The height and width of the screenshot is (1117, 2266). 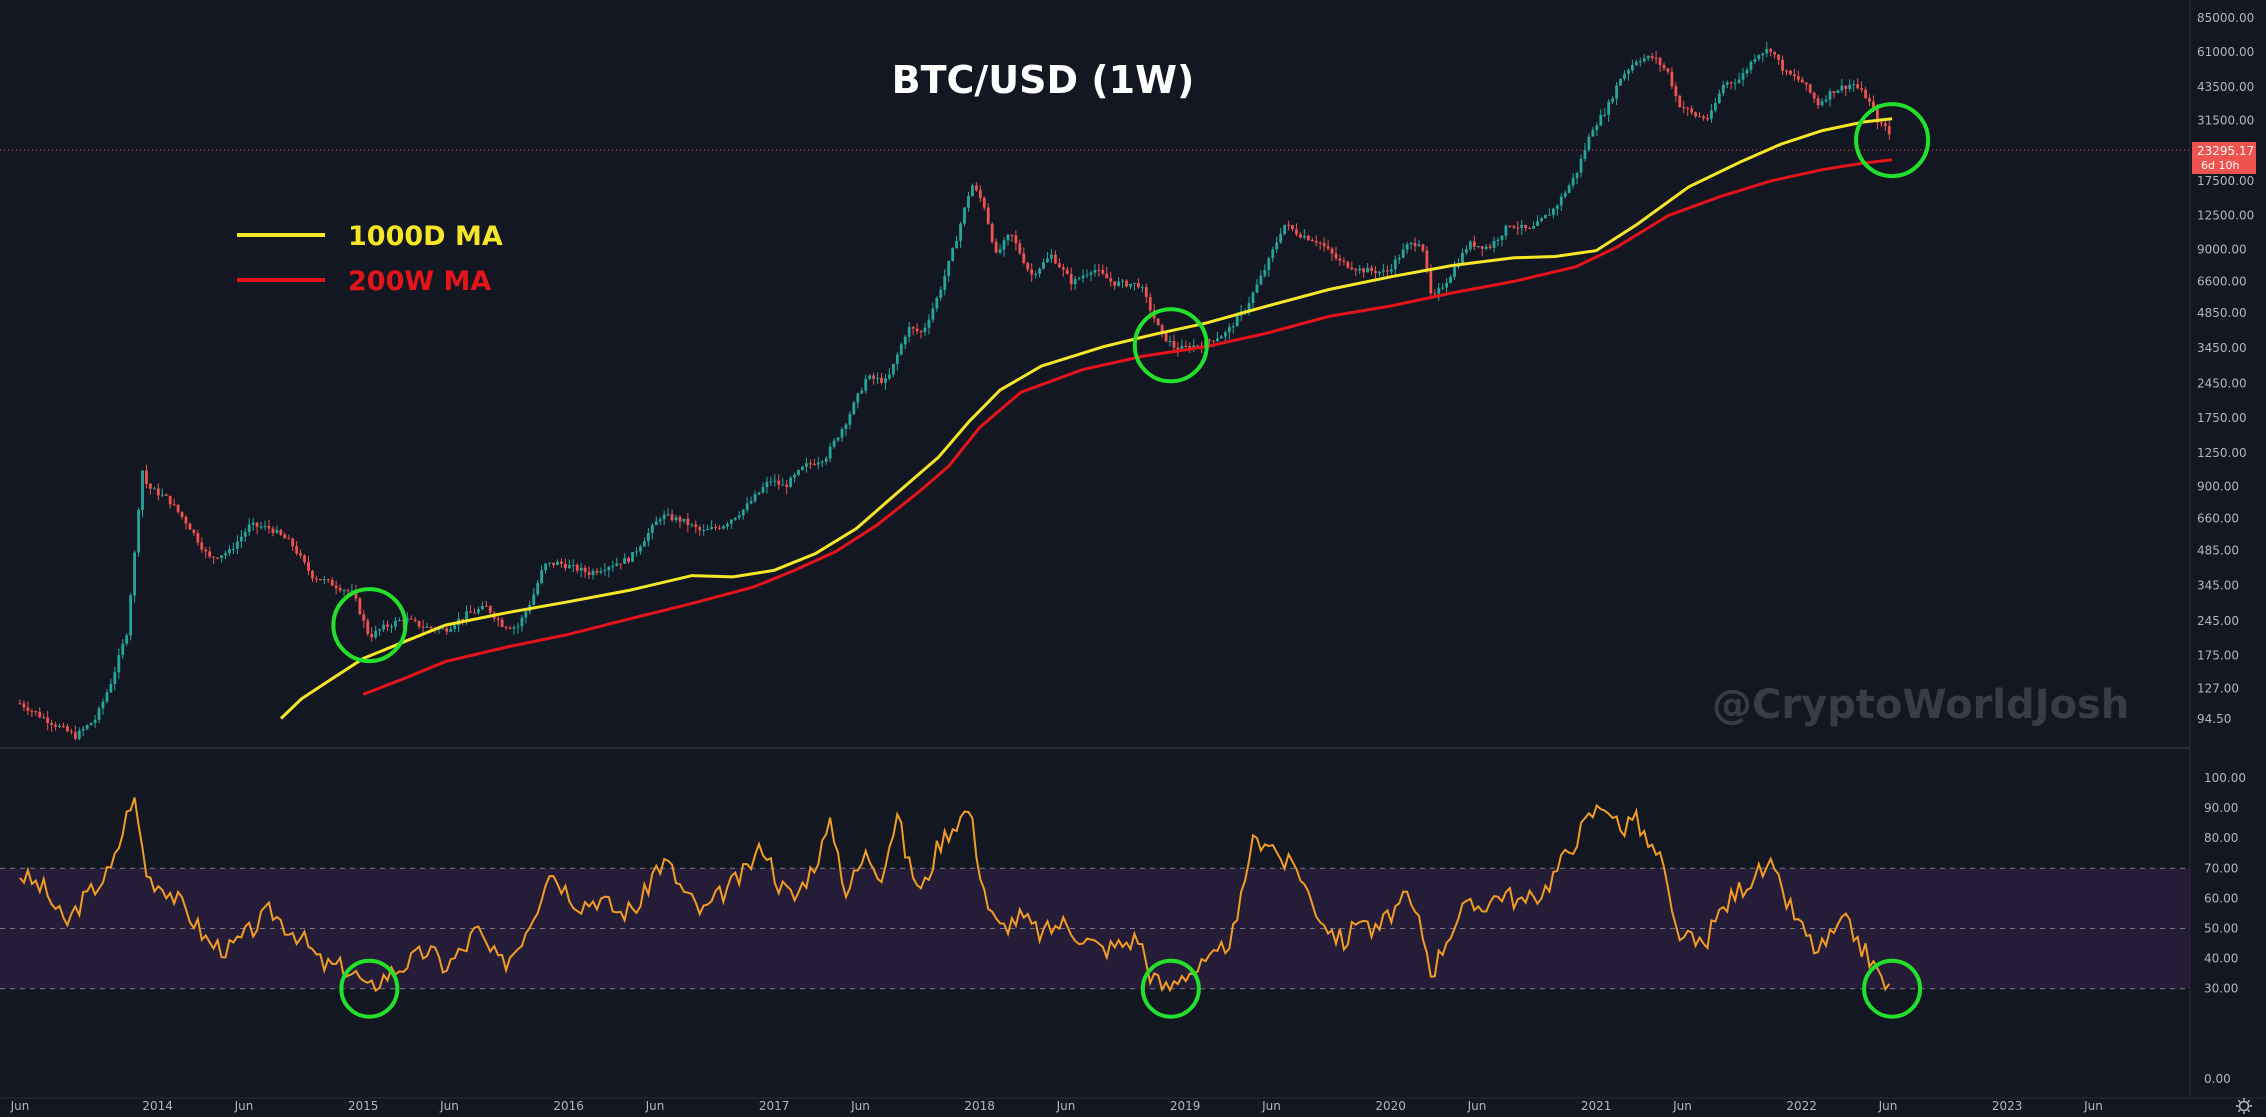 What do you see at coordinates (955, 895) in the screenshot?
I see `rsi-line` at bounding box center [955, 895].